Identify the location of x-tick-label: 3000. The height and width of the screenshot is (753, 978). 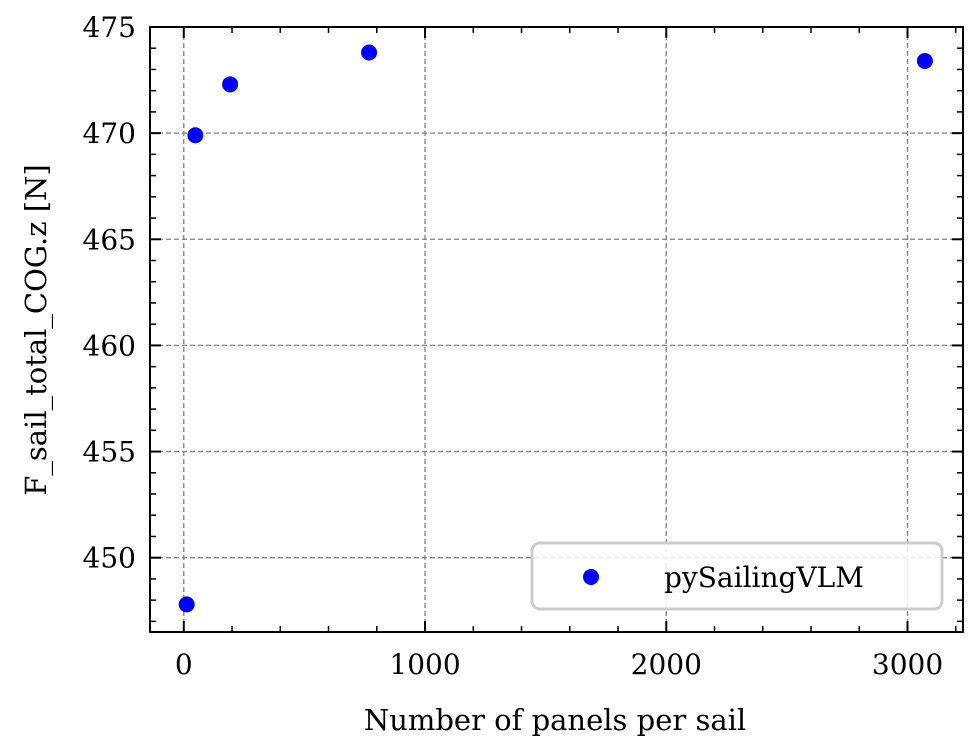
(907, 664).